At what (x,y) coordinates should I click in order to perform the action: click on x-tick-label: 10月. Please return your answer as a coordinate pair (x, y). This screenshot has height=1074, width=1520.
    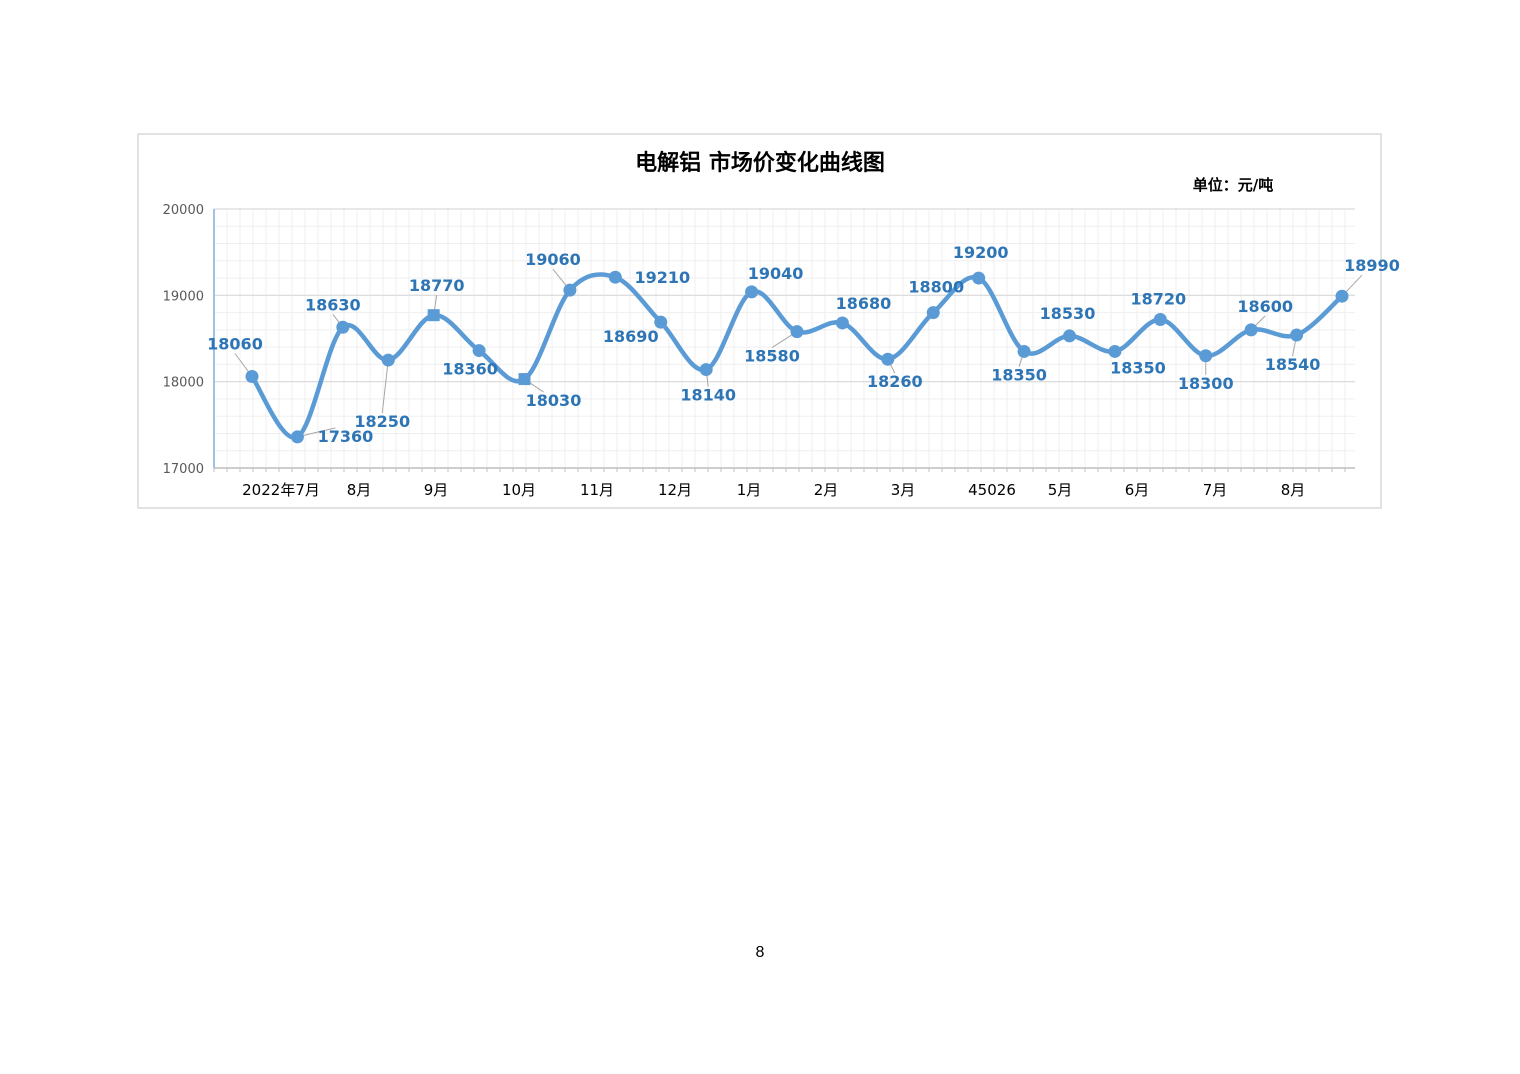
    Looking at the image, I should click on (519, 490).